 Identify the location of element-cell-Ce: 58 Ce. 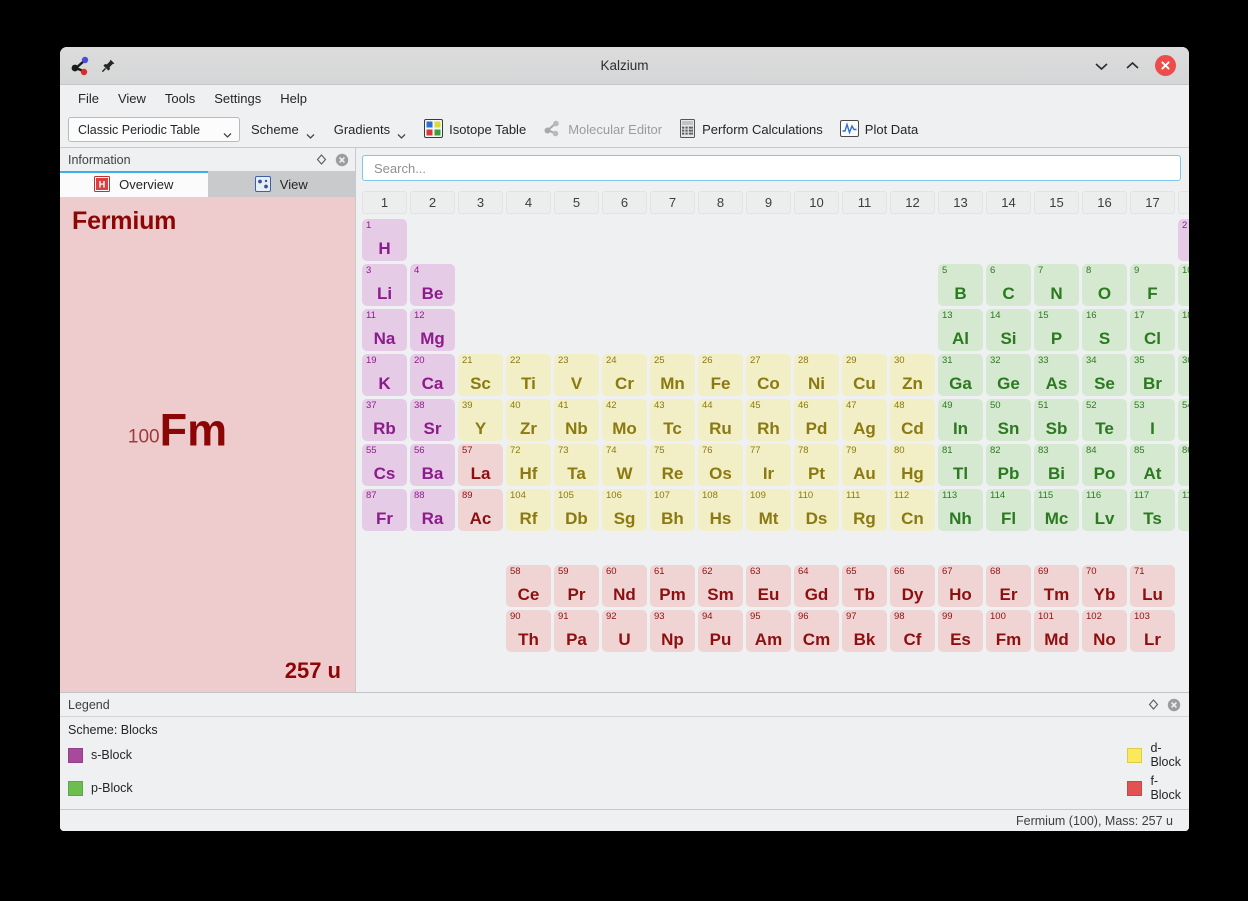
(528, 586).